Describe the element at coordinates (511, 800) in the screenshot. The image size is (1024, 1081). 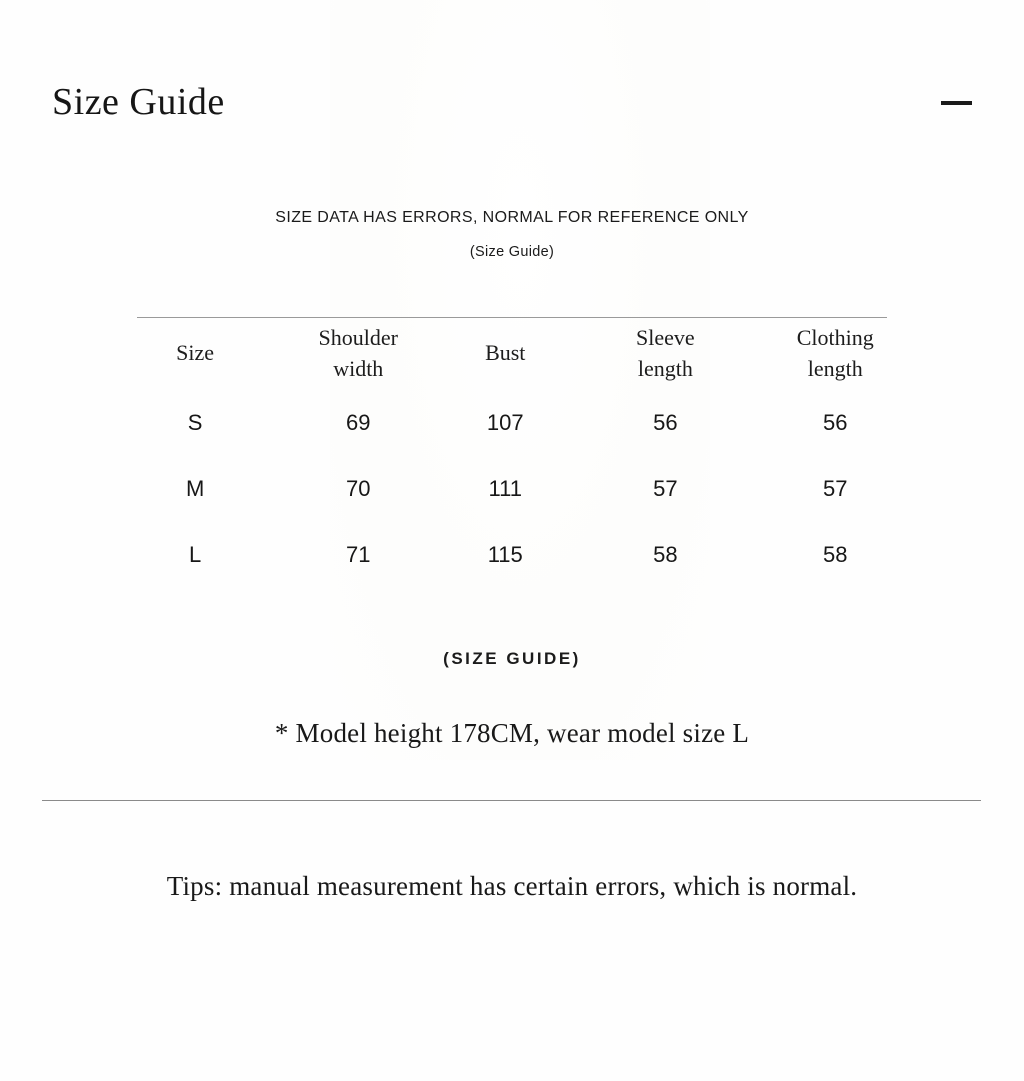
I see `section-divider` at that location.